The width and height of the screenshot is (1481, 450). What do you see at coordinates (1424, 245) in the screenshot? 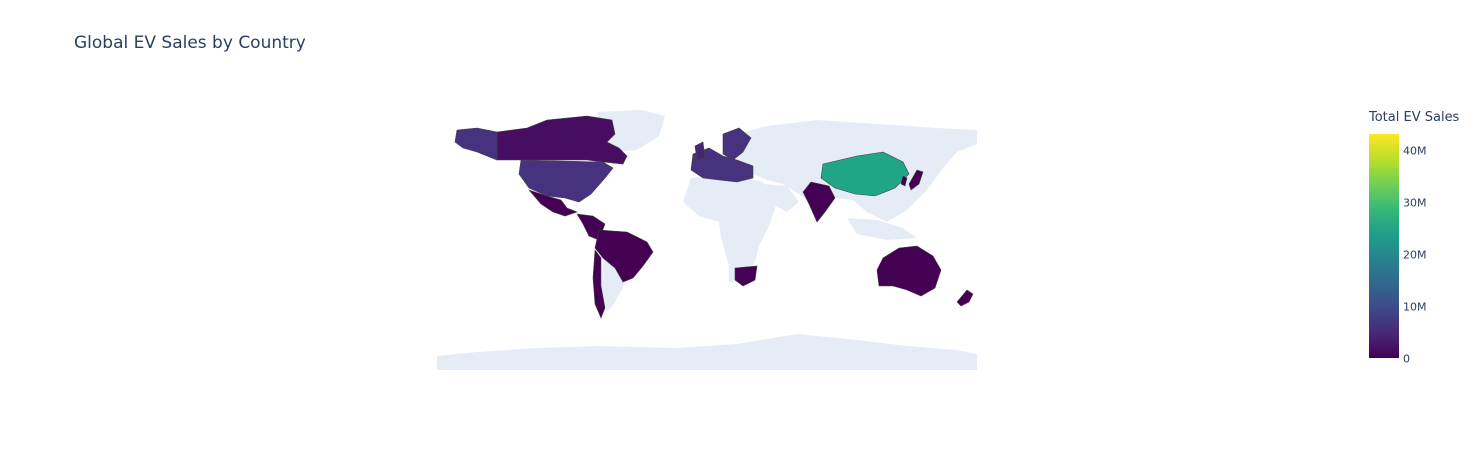
I see `colorbar: Total EV Sales 0 10M 20M 30M 40M` at bounding box center [1424, 245].